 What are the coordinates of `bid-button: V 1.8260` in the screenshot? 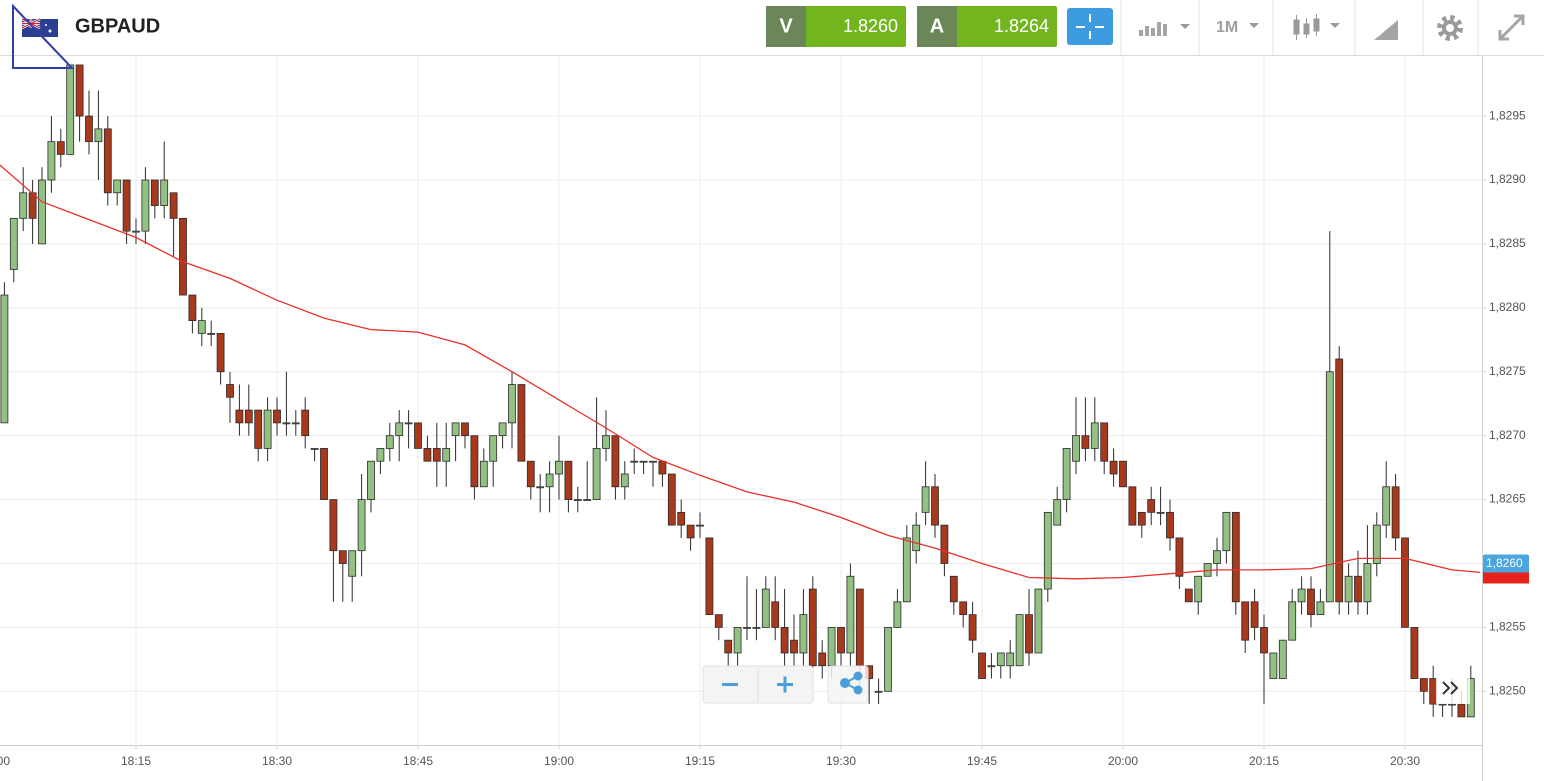 It's located at (836, 26).